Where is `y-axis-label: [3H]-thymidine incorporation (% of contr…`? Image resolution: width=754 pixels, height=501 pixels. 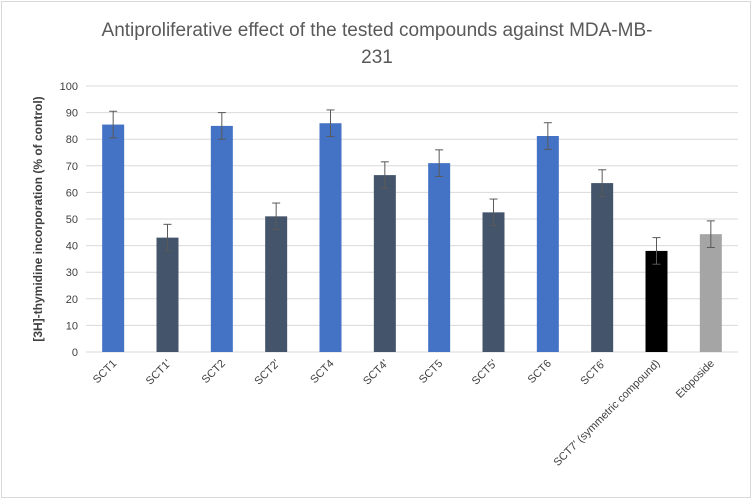 y-axis-label: [3H]-thymidine incorporation (% of contr… is located at coordinates (38, 218).